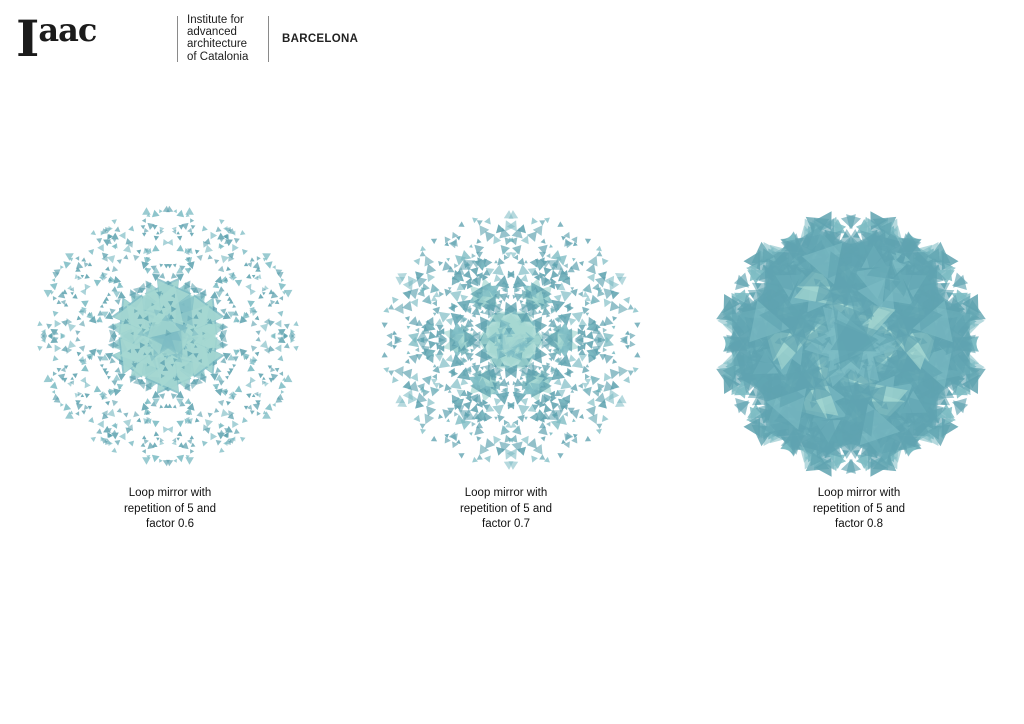 The height and width of the screenshot is (724, 1024). What do you see at coordinates (215, 20) in the screenshot?
I see `institute-line: Institute for` at bounding box center [215, 20].